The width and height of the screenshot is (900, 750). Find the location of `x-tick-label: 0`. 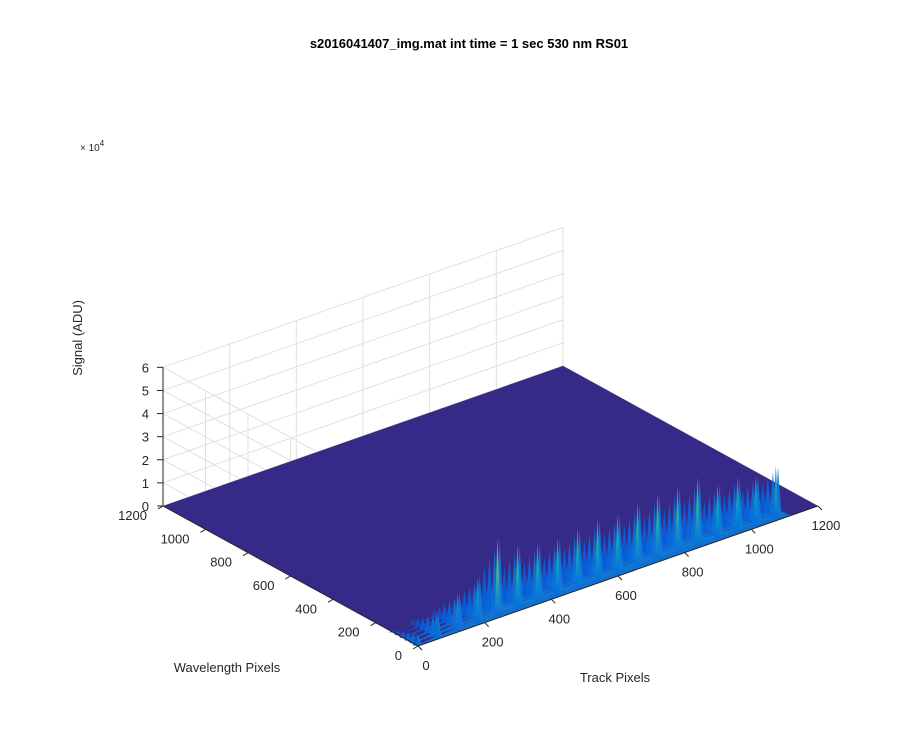

x-tick-label: 0 is located at coordinates (425, 665).